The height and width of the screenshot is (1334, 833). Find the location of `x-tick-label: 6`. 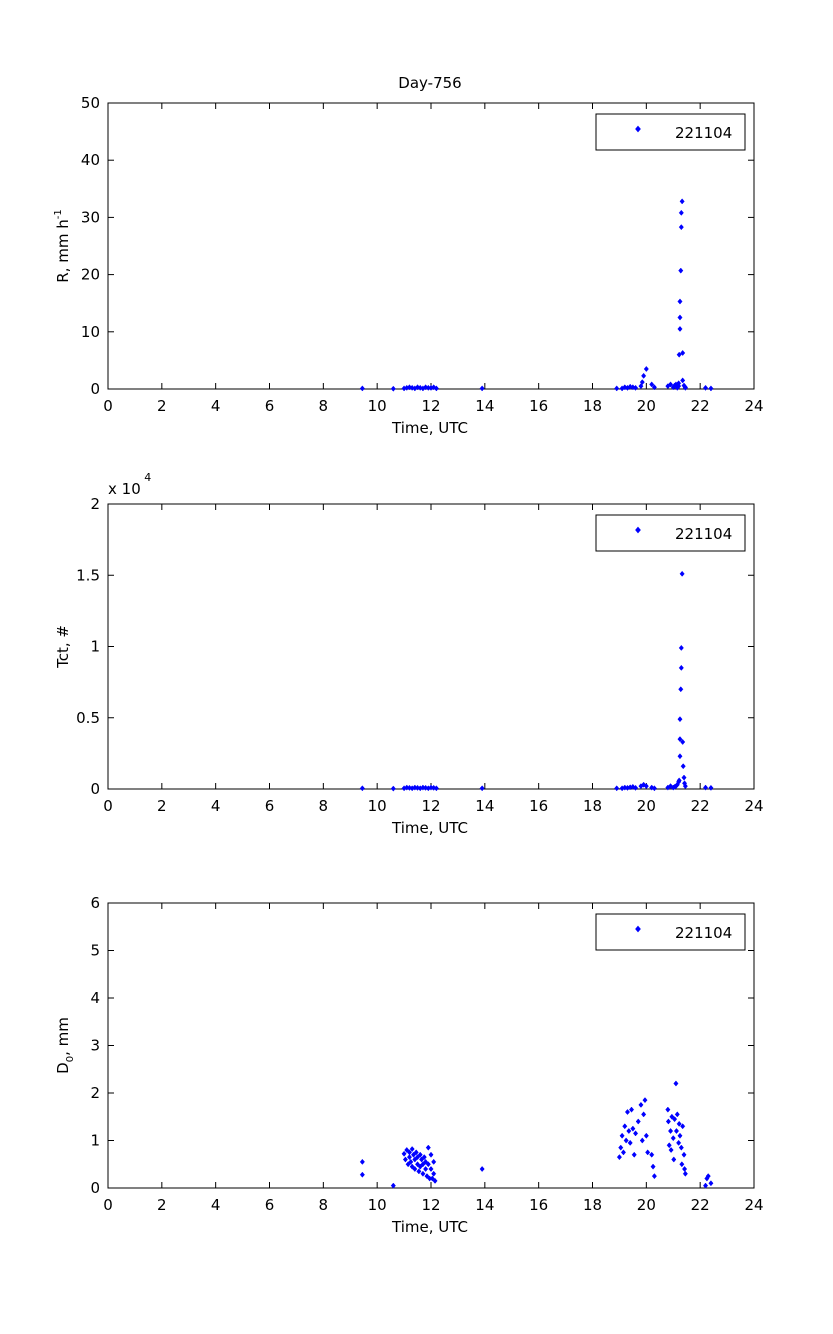

x-tick-label: 6 is located at coordinates (270, 406).